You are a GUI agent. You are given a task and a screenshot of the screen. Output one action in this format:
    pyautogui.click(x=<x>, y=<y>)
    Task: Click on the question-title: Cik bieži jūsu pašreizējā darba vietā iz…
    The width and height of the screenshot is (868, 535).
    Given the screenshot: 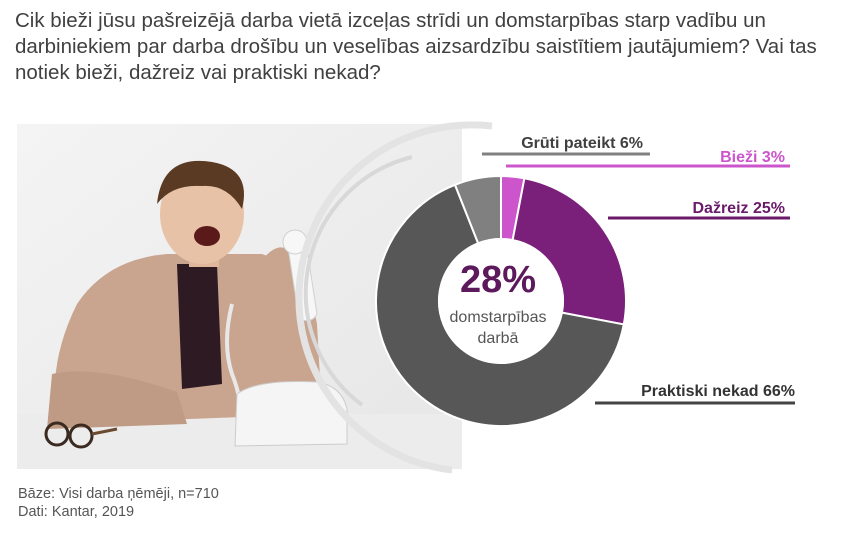 What is the action you would take?
    pyautogui.click(x=416, y=46)
    